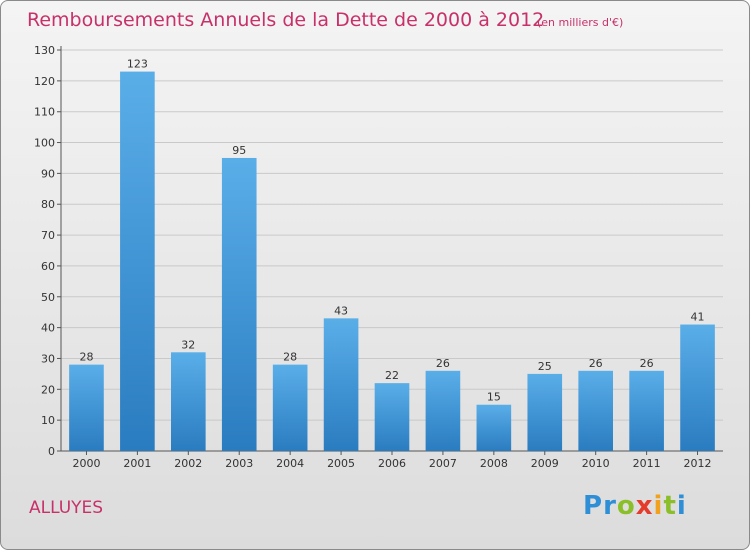 The width and height of the screenshot is (750, 550). I want to click on x-tick-label: 2004, so click(290, 463).